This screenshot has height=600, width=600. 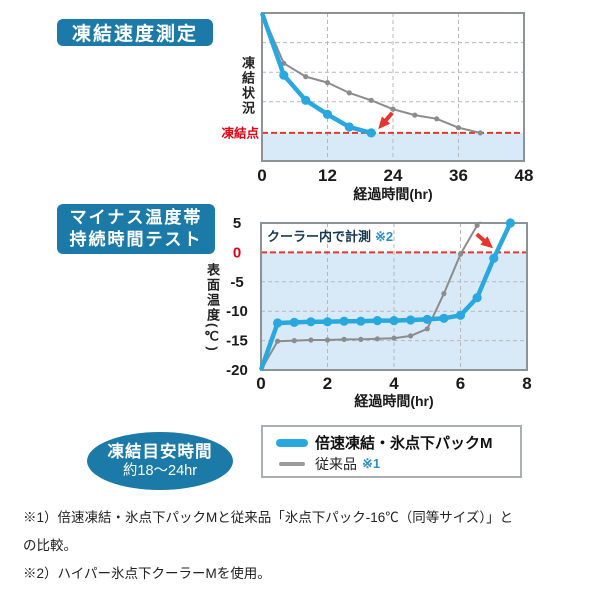 What do you see at coordinates (147, 573) in the screenshot?
I see `footnote-2: ※2）ハイパー氷点下クーラーMを使用。` at bounding box center [147, 573].